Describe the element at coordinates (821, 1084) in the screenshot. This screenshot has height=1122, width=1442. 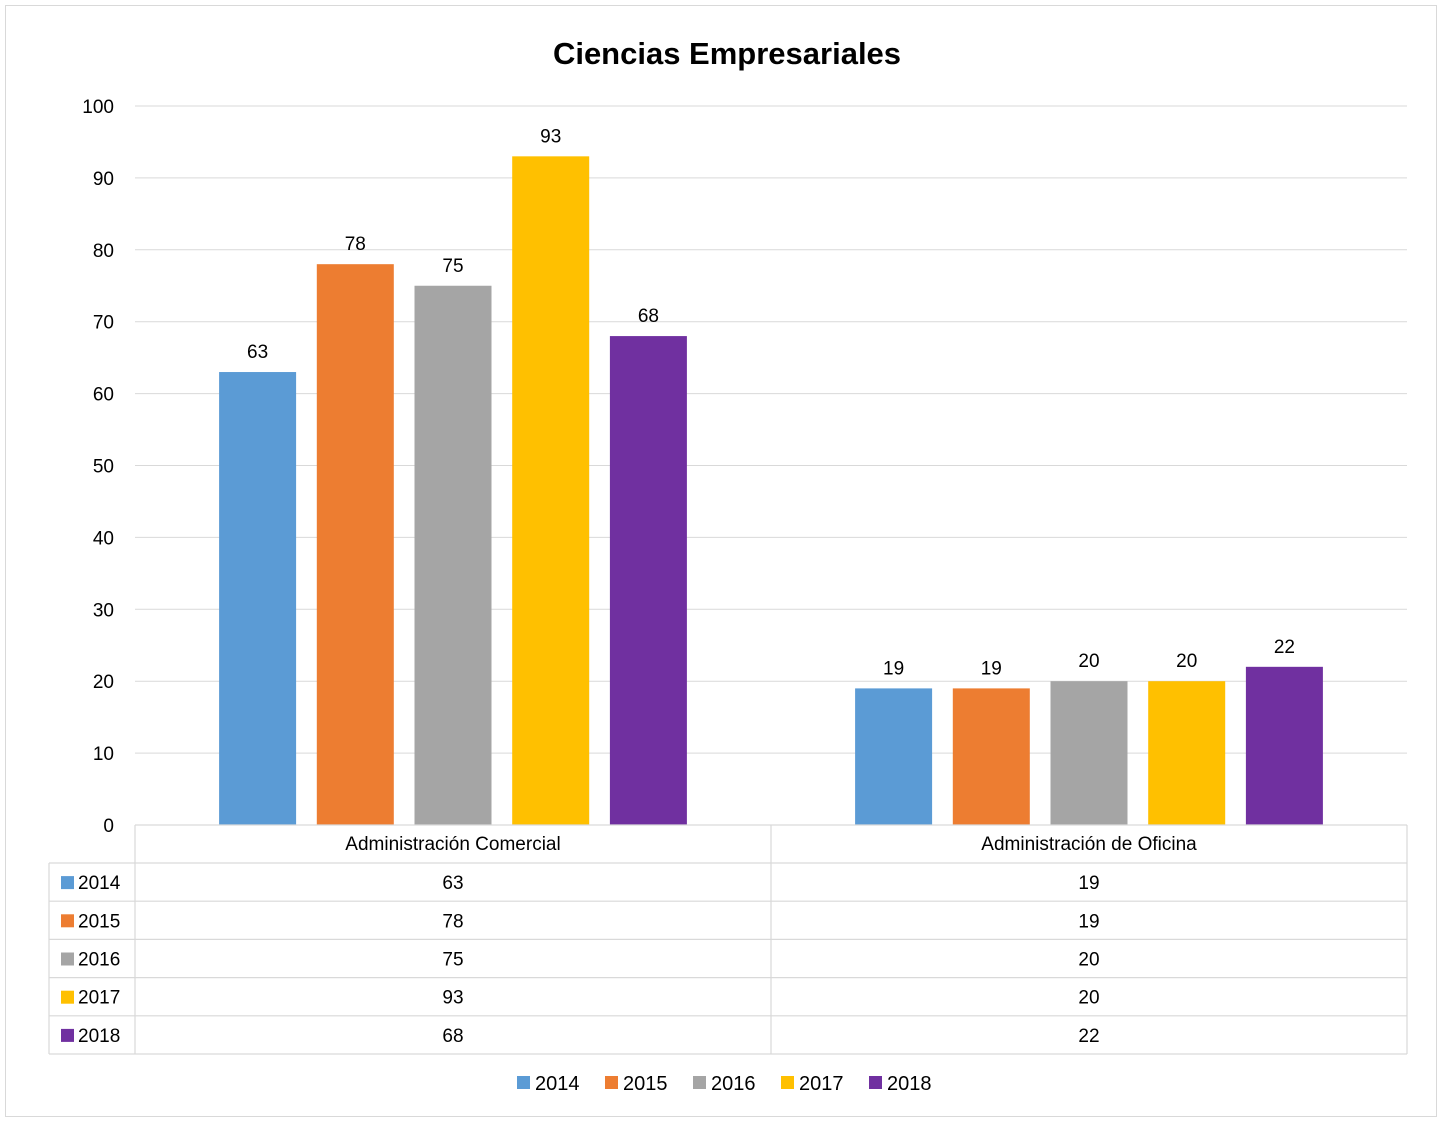
I see `legend-label: 2017` at that location.